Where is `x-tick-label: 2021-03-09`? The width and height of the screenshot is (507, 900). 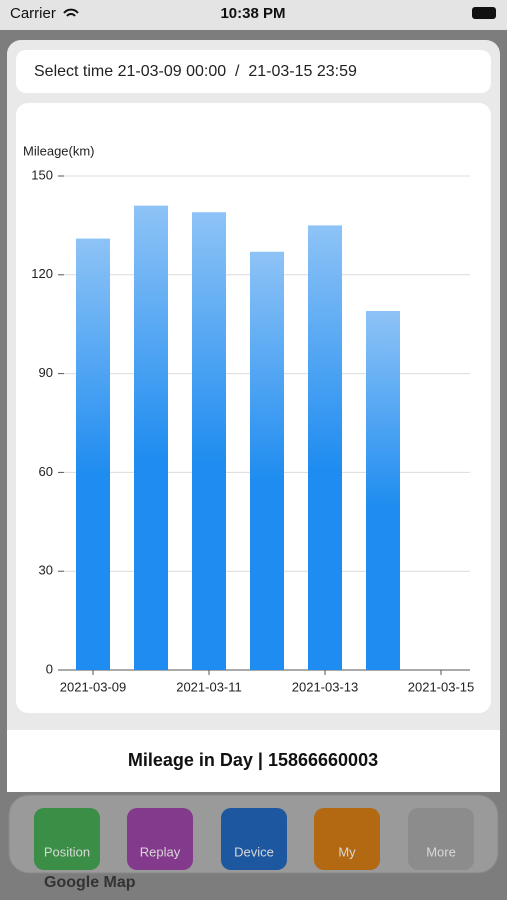 x-tick-label: 2021-03-09 is located at coordinates (93, 686).